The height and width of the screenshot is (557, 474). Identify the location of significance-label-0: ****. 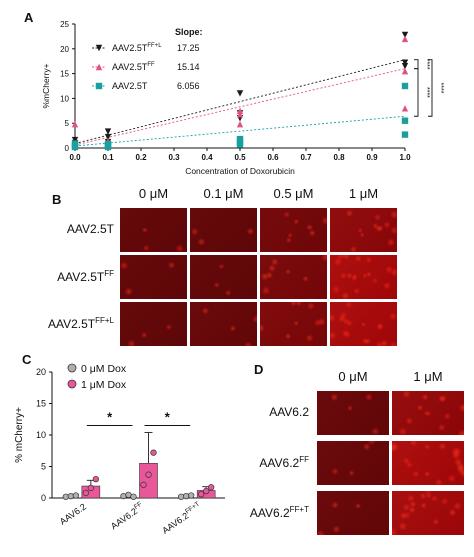
(426, 64).